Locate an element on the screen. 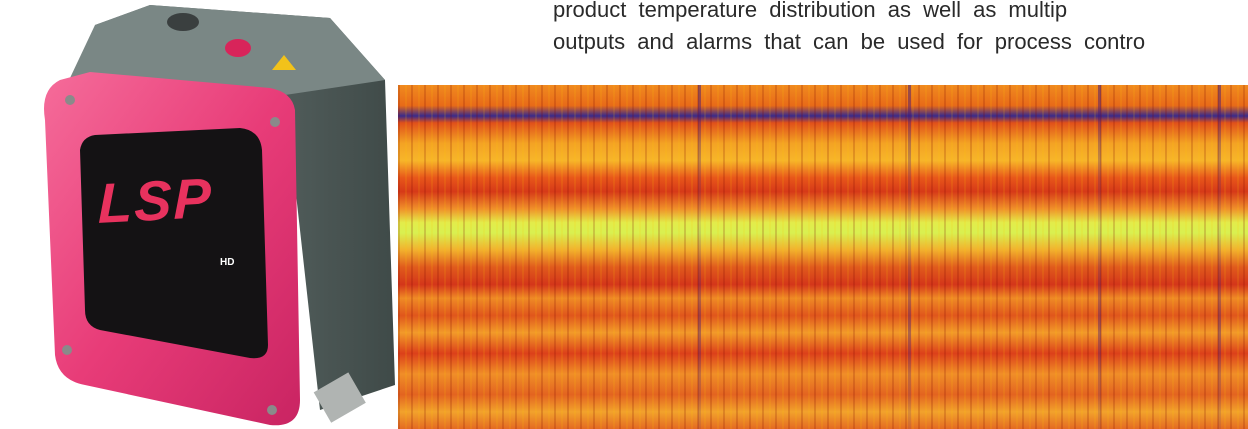 Image resolution: width=1248 pixels, height=429 pixels. logo-brand: LSP is located at coordinates (155, 200).